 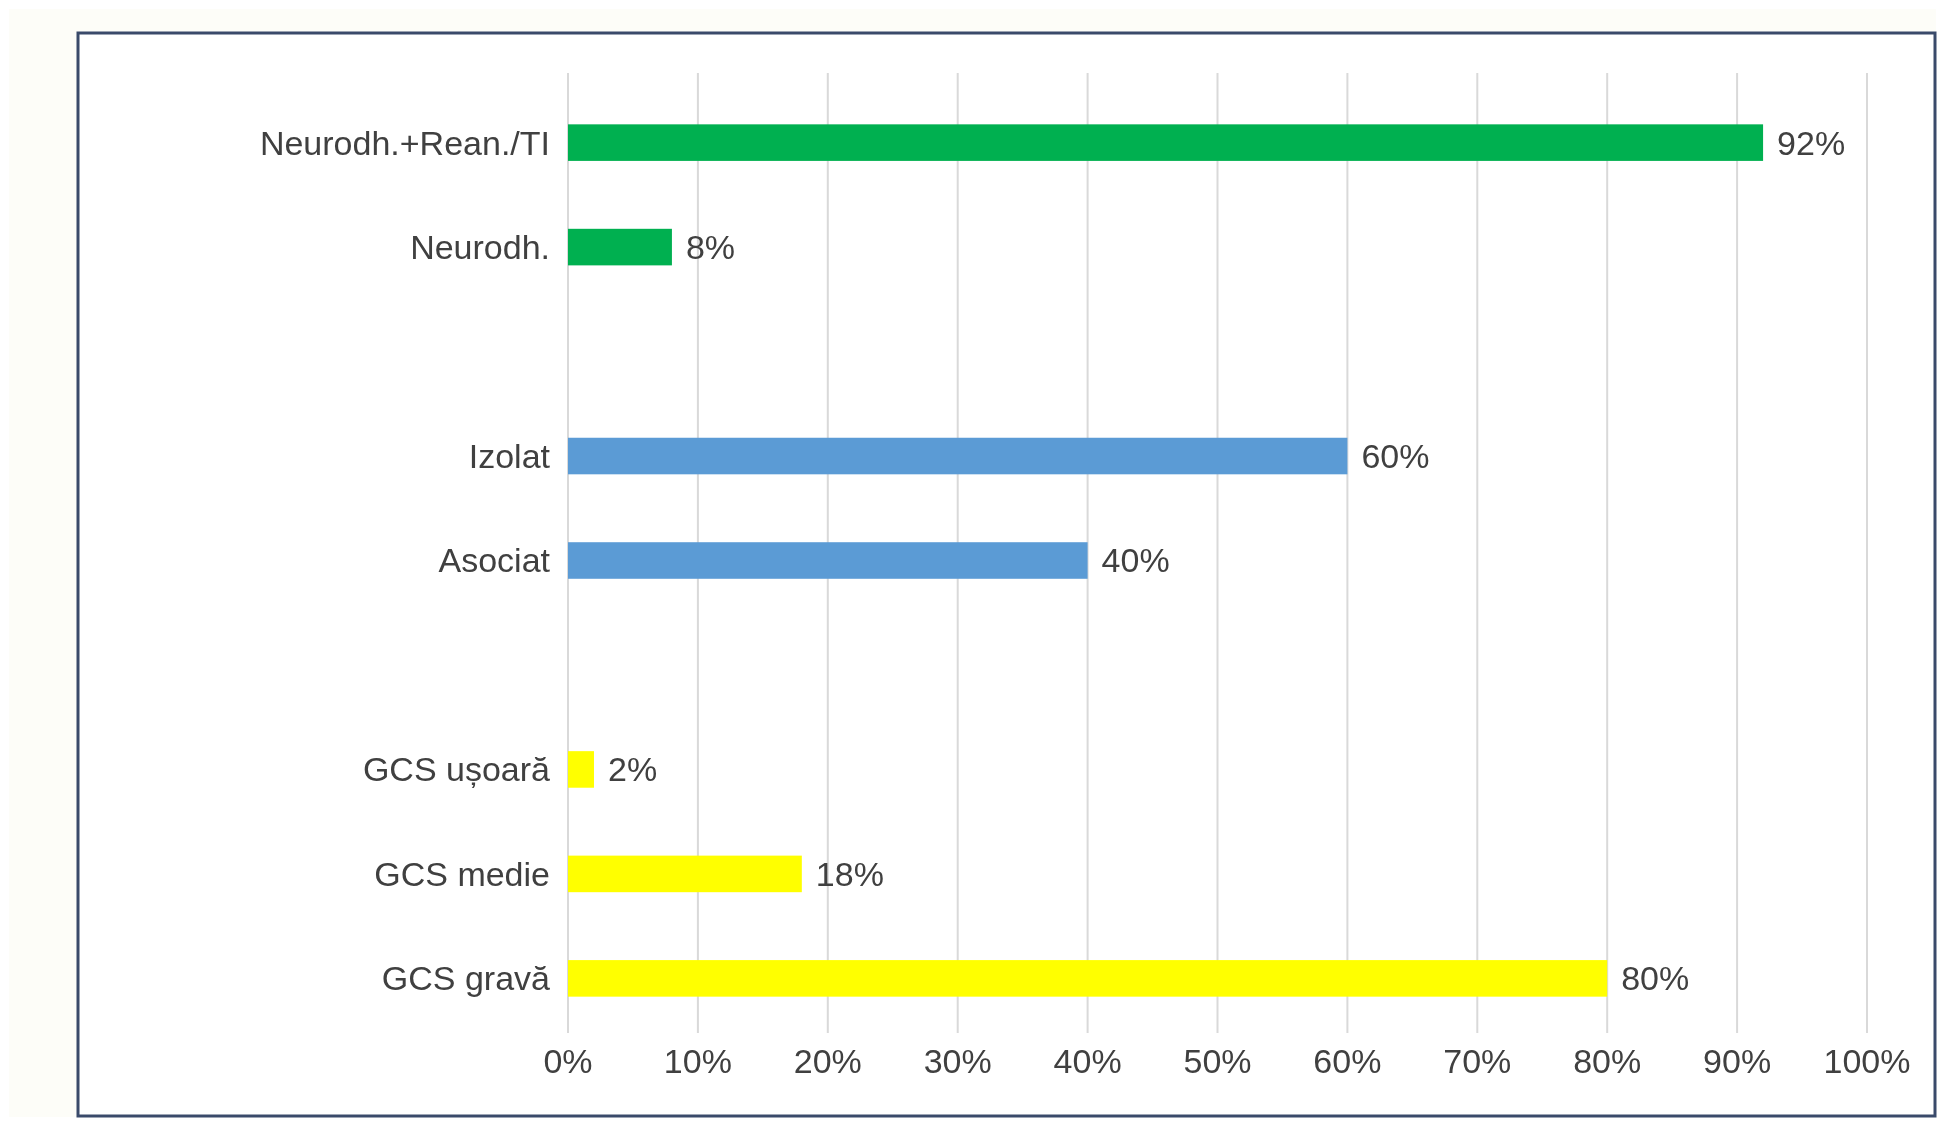 What do you see at coordinates (632, 769) in the screenshot?
I see `data-label: 2%` at bounding box center [632, 769].